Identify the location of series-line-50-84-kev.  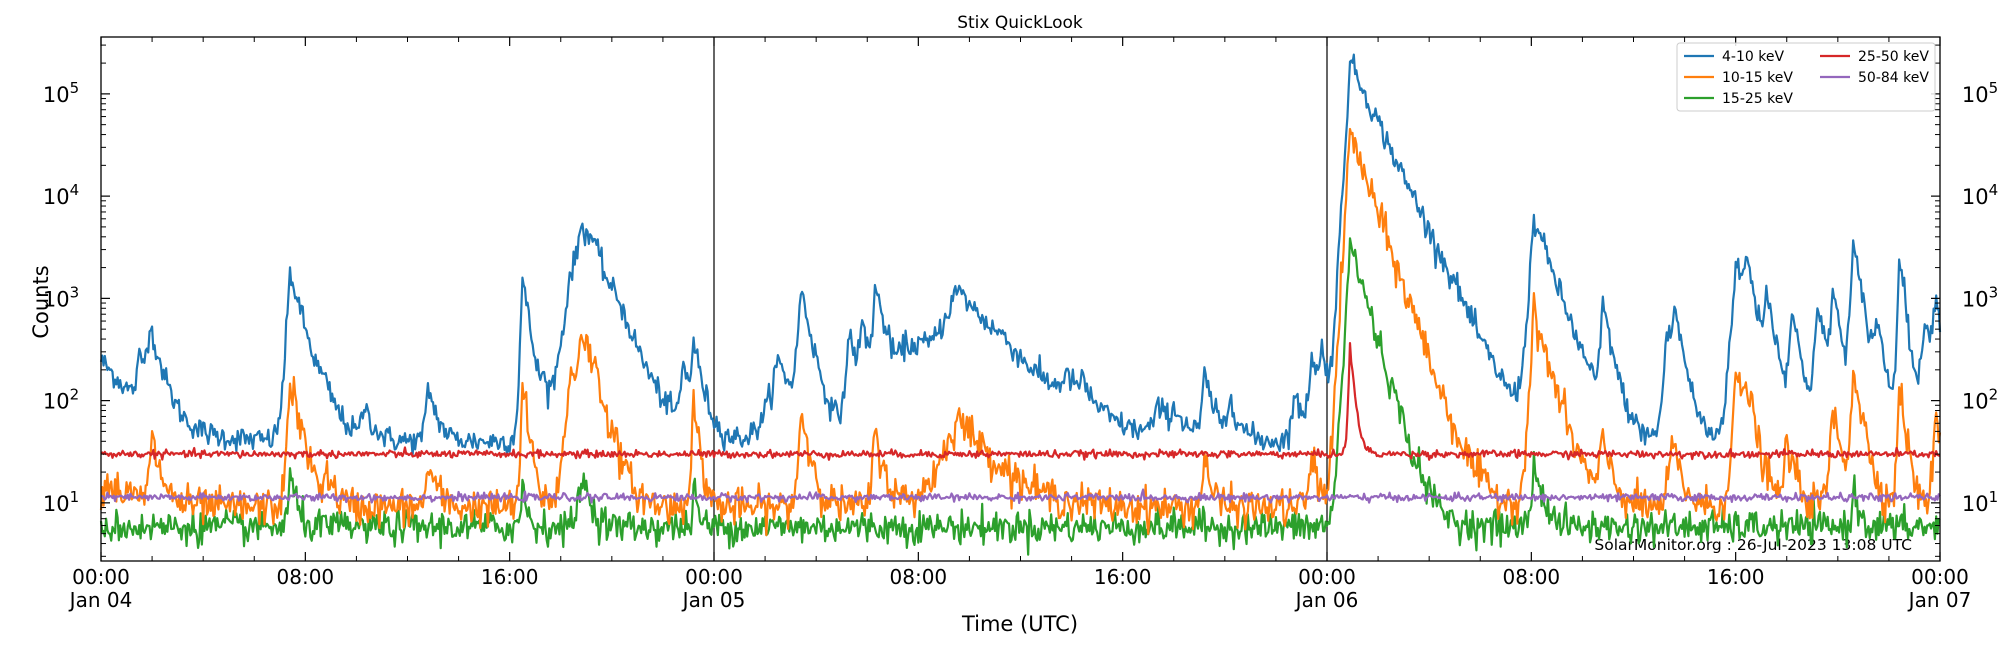
(1020, 496).